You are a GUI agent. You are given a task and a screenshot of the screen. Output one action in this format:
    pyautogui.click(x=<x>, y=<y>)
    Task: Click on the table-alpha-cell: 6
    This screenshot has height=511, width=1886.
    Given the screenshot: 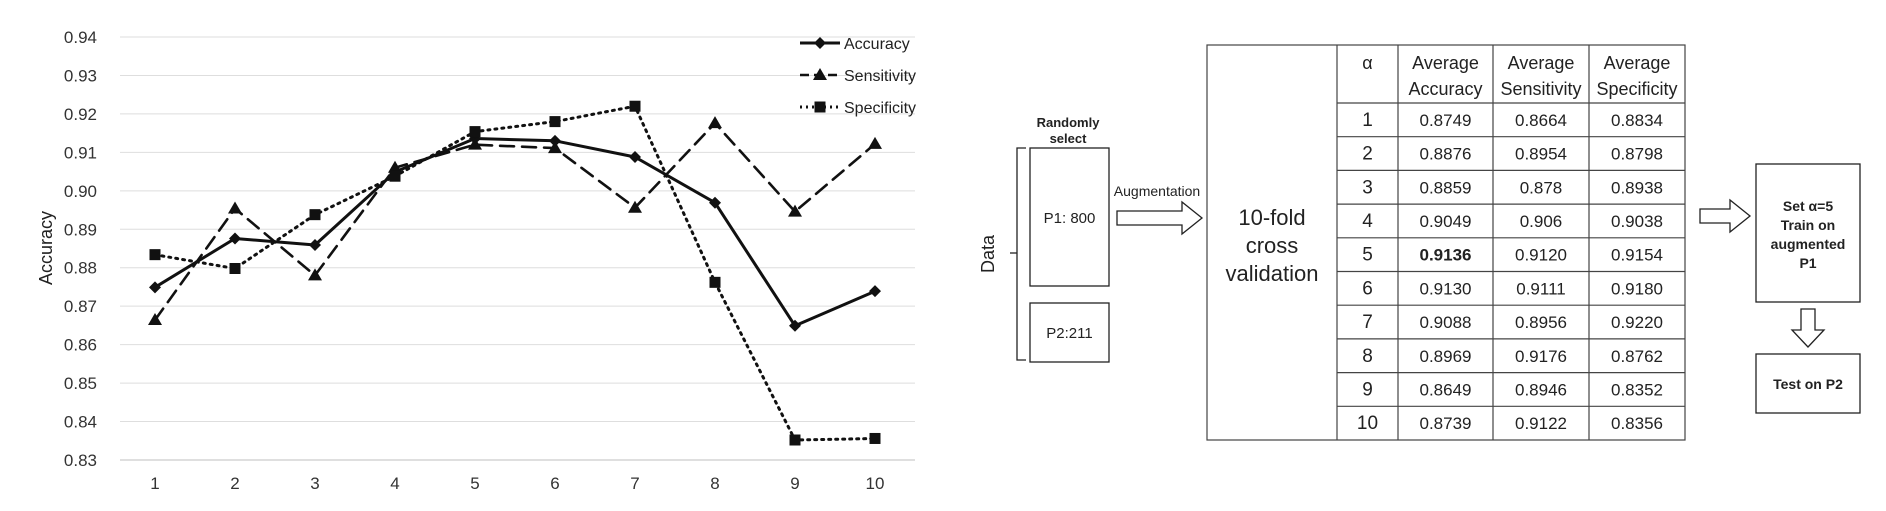 What is the action you would take?
    pyautogui.click(x=1367, y=288)
    